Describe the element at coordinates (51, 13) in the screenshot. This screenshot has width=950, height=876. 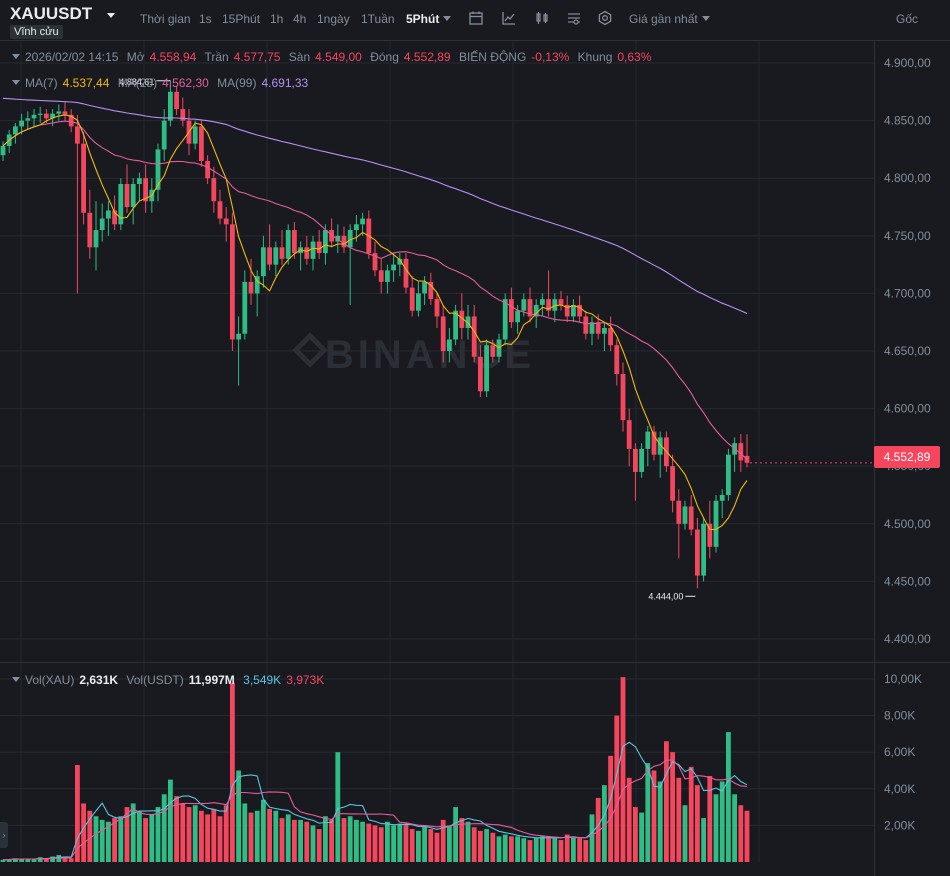
I see `symbol-title: XAUUSDT` at that location.